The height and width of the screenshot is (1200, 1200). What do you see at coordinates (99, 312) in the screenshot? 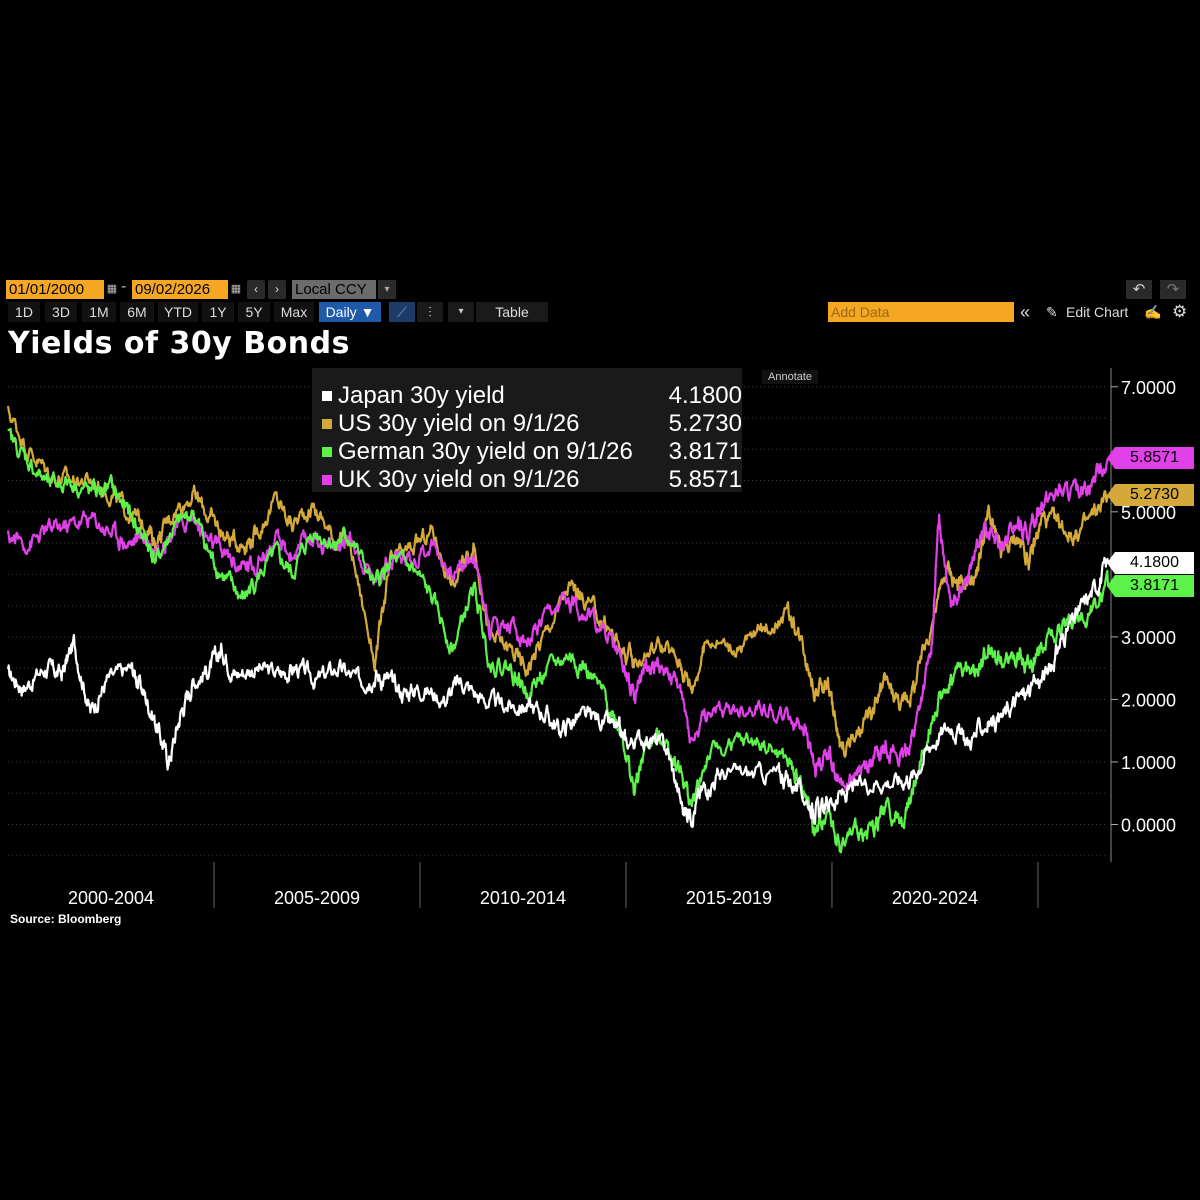
I see `range-button-1m: 1M` at bounding box center [99, 312].